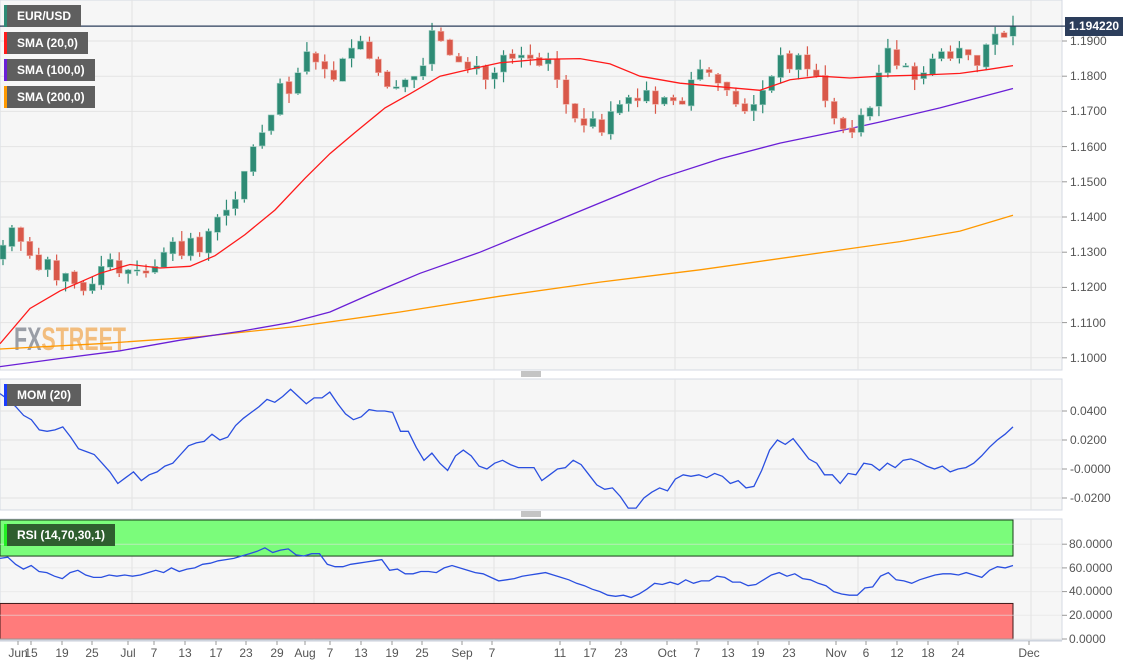  Describe the element at coordinates (1090, 498) in the screenshot. I see `mom-axis-label: -0.0200` at that location.